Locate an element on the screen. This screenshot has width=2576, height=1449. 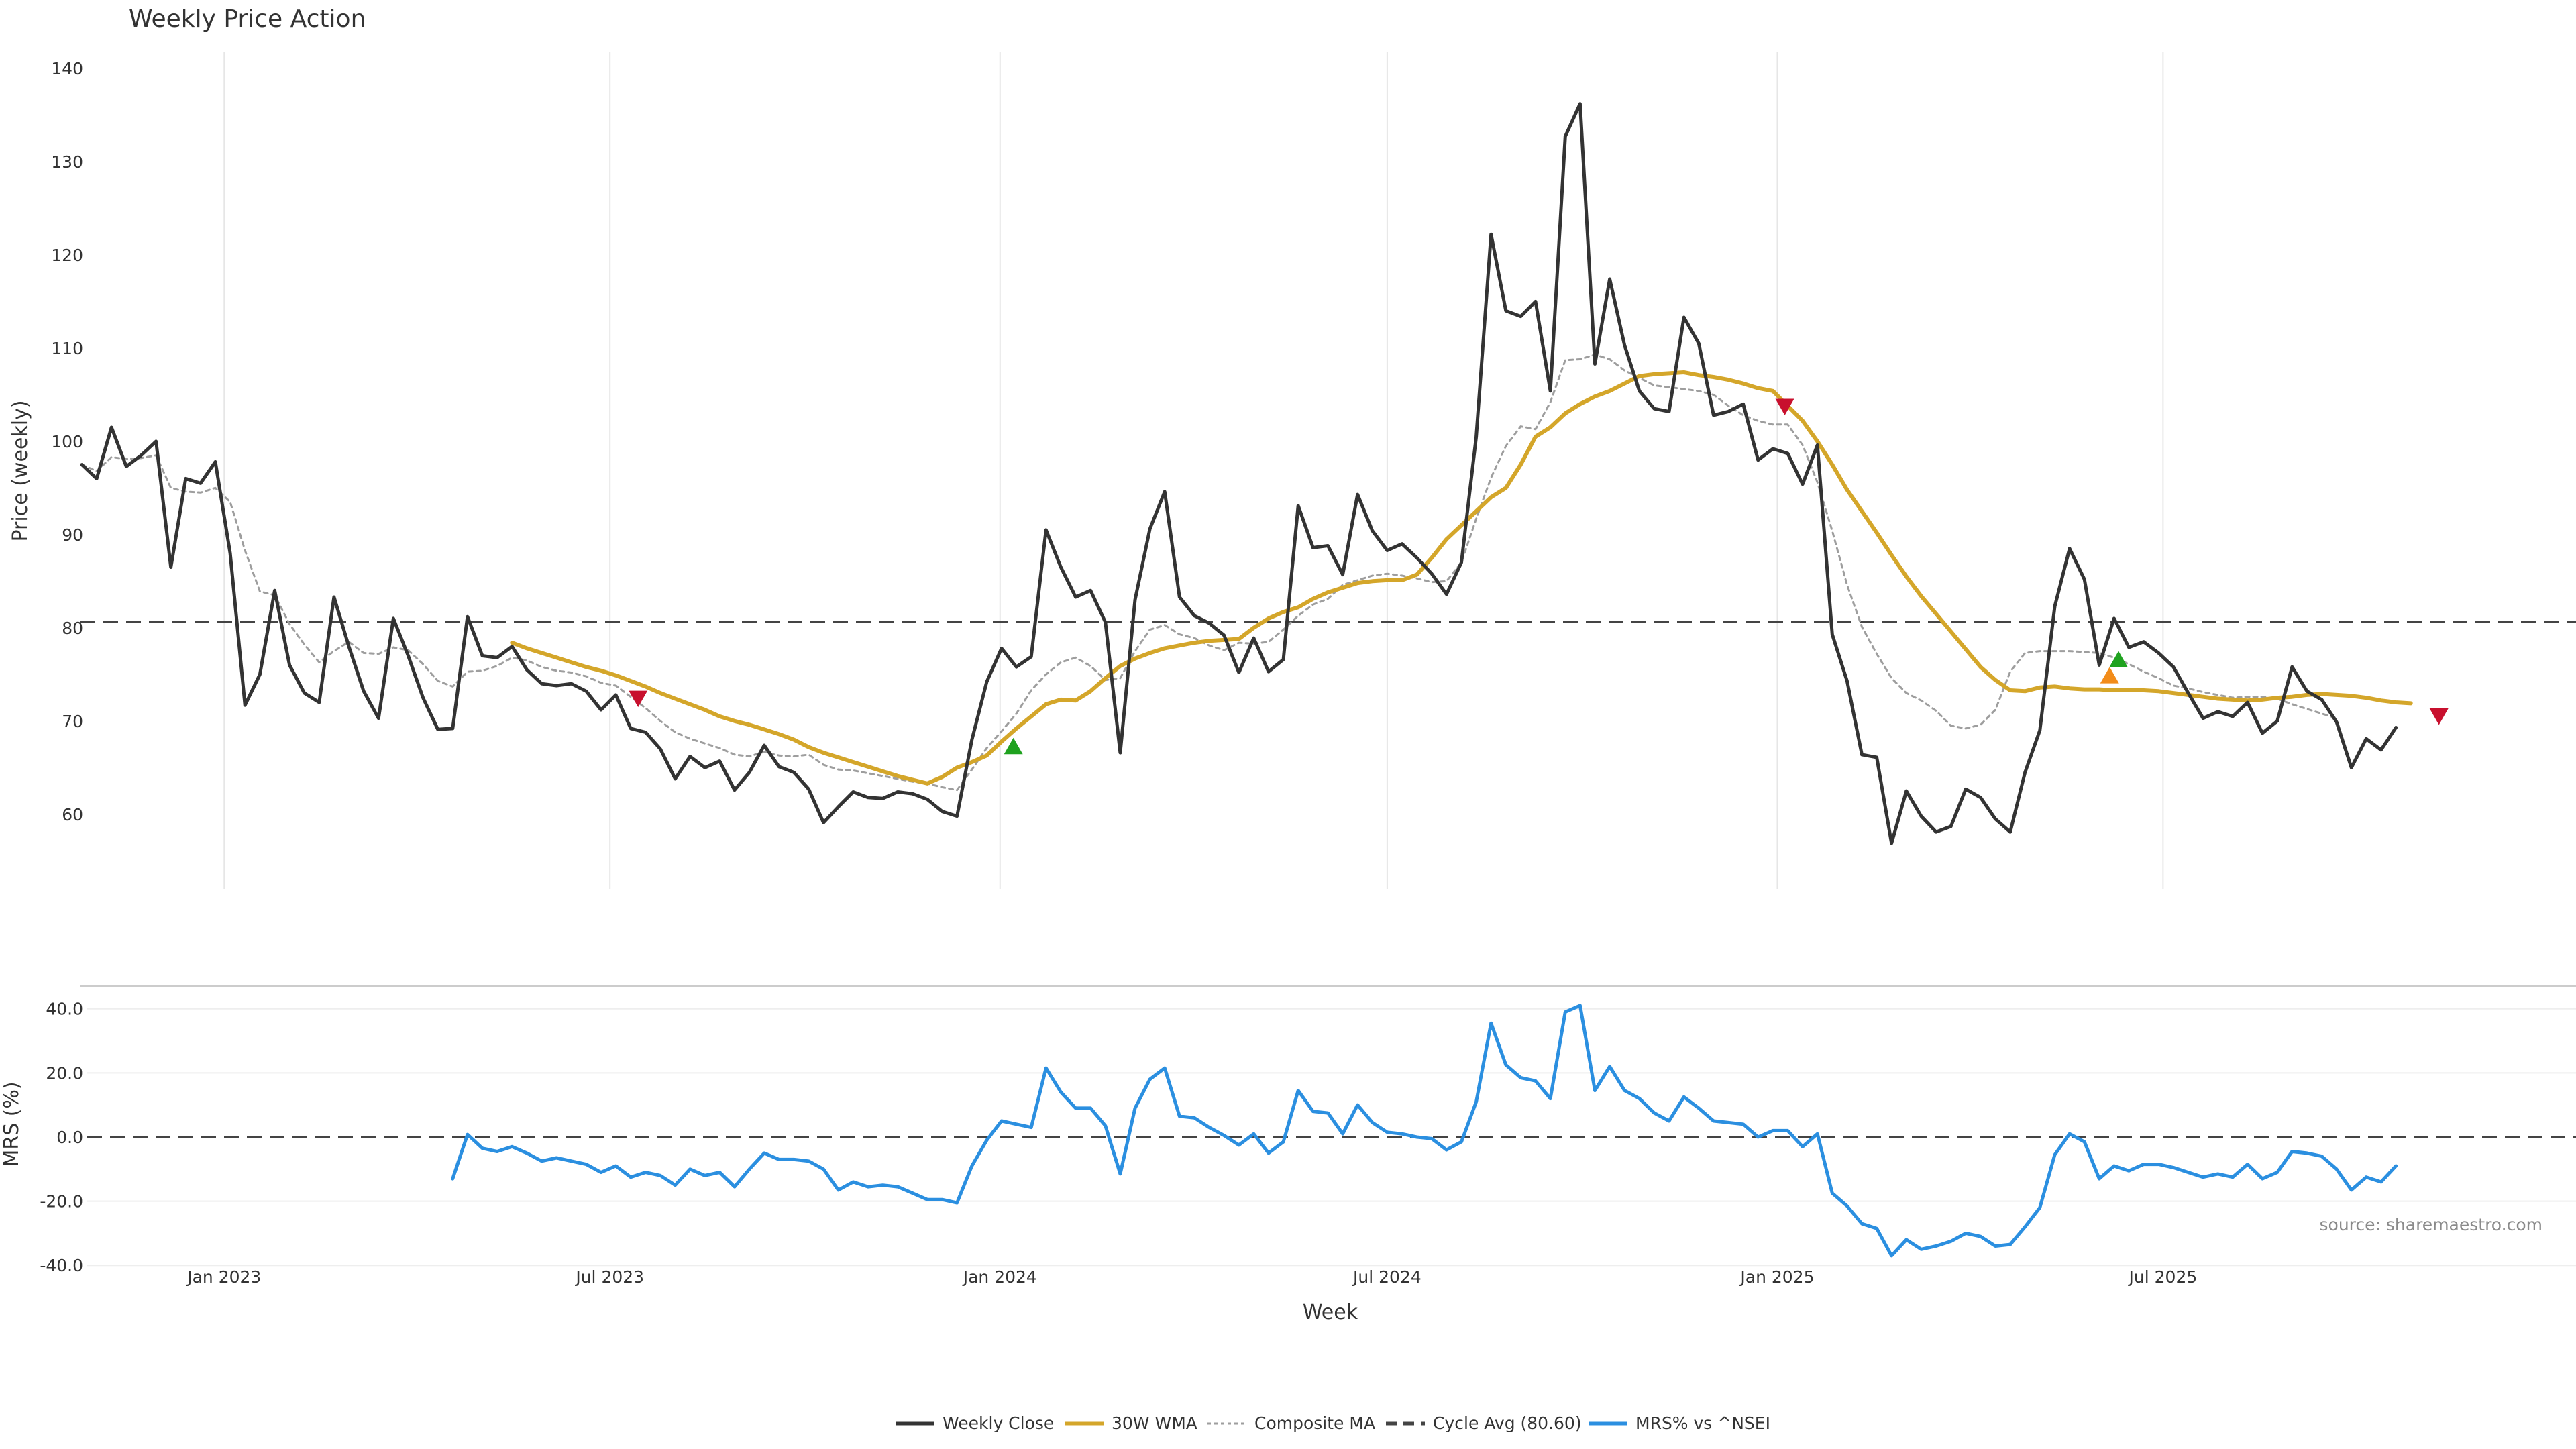
x-tick-label: Jan 2023 is located at coordinates (223, 1277).